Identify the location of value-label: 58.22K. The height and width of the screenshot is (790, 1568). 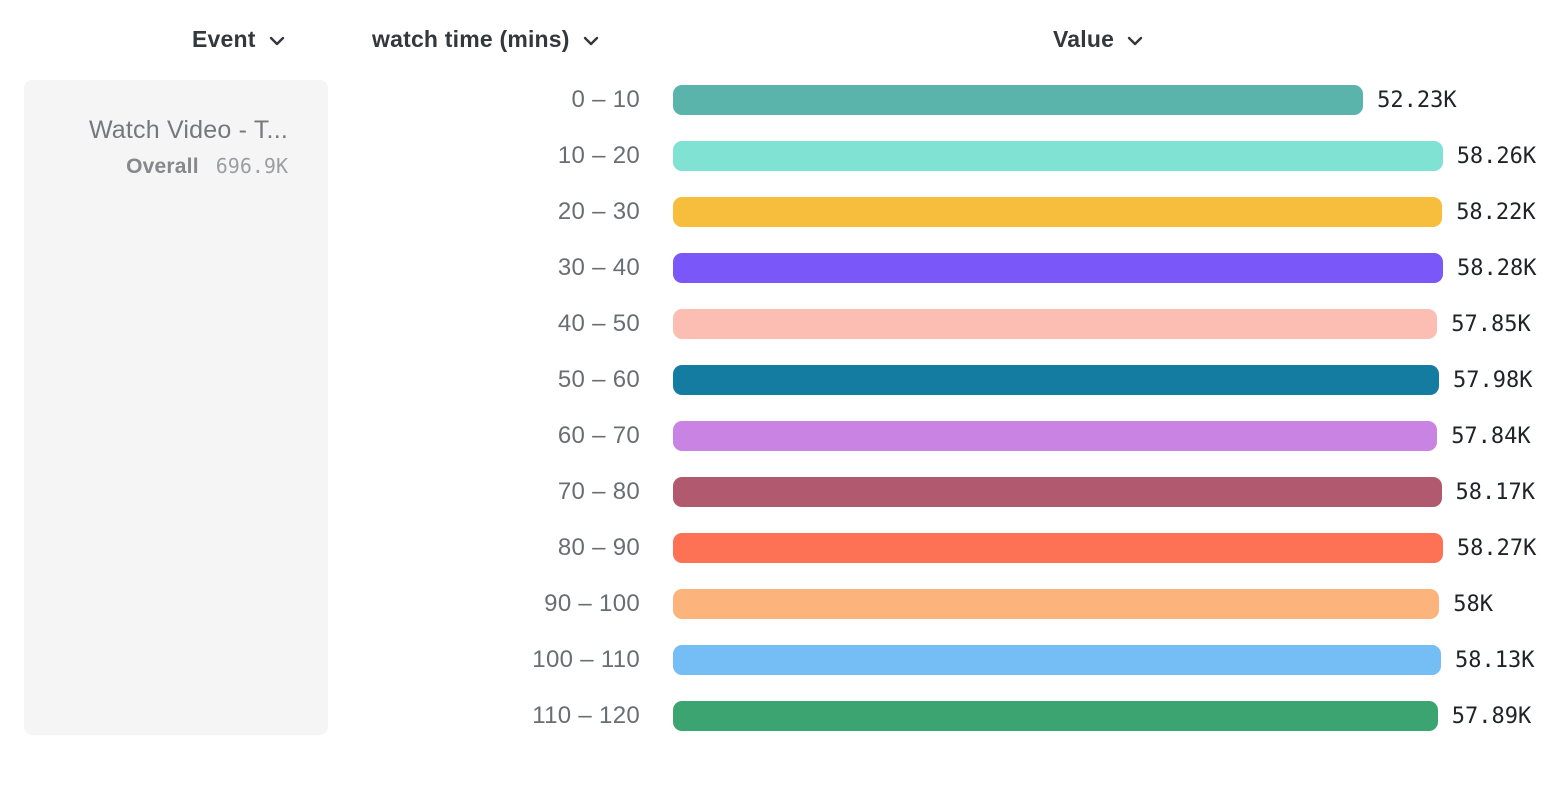
(1496, 212).